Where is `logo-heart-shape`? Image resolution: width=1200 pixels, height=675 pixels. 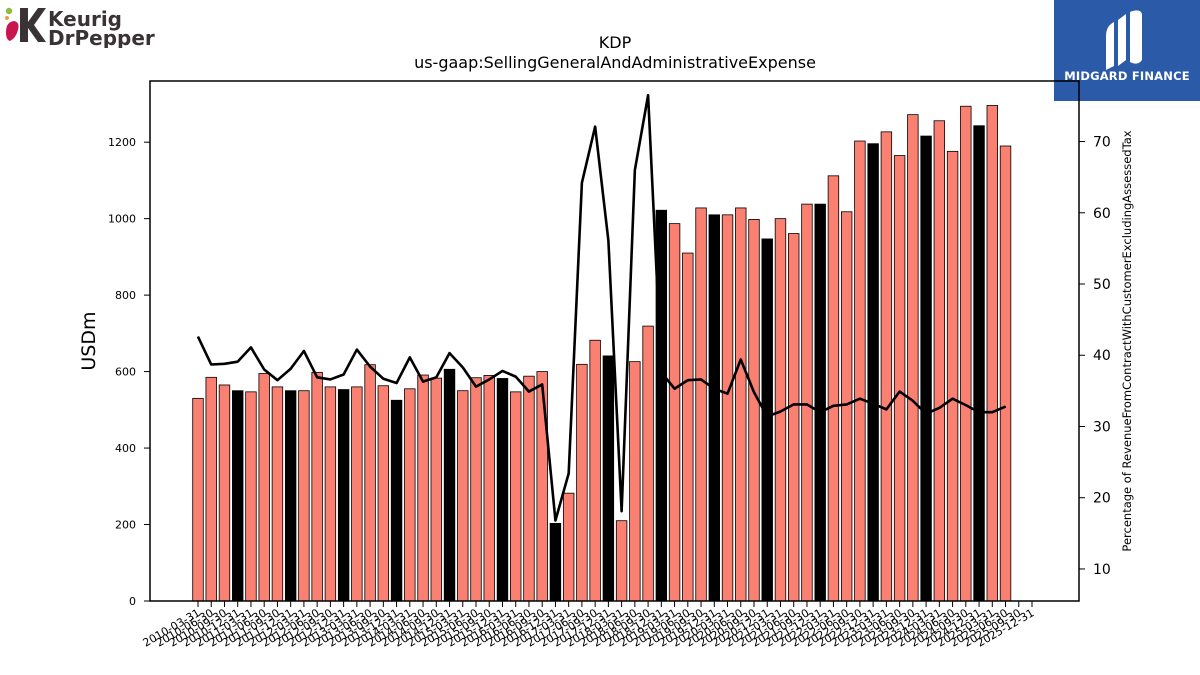
logo-heart-shape is located at coordinates (12, 31).